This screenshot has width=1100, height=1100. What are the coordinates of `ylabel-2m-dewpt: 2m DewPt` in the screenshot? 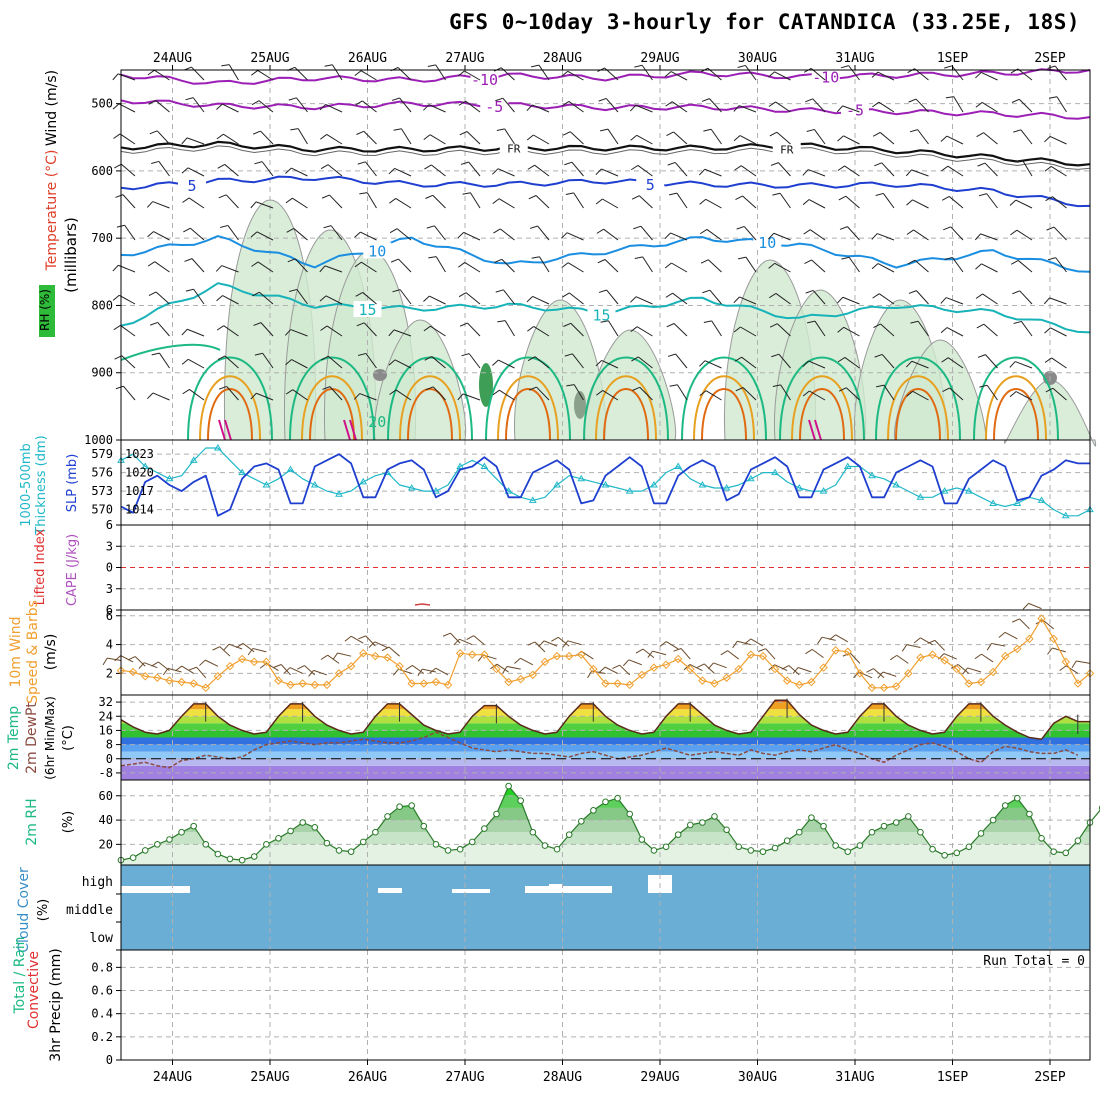 It's located at (32, 738).